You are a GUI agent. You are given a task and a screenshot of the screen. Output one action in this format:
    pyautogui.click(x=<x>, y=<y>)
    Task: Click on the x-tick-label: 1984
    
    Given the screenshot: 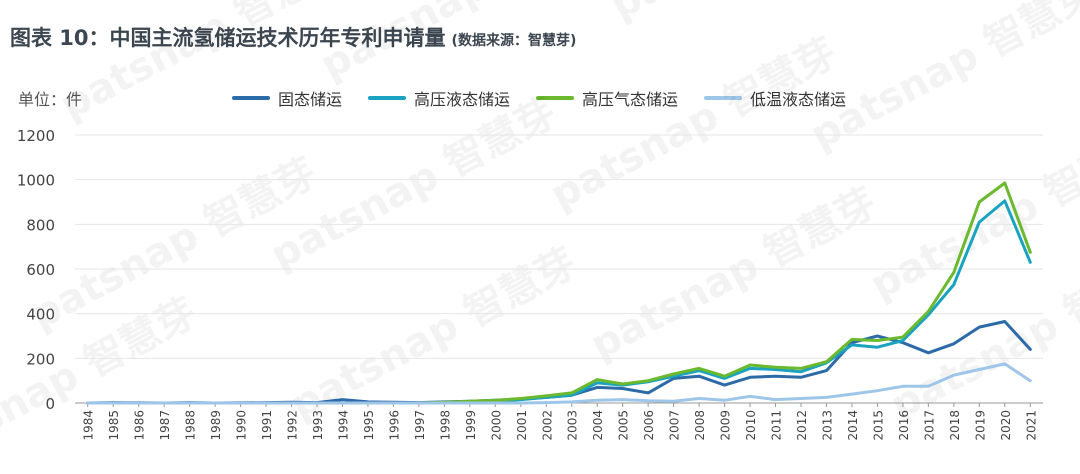 What is the action you would take?
    pyautogui.click(x=89, y=425)
    